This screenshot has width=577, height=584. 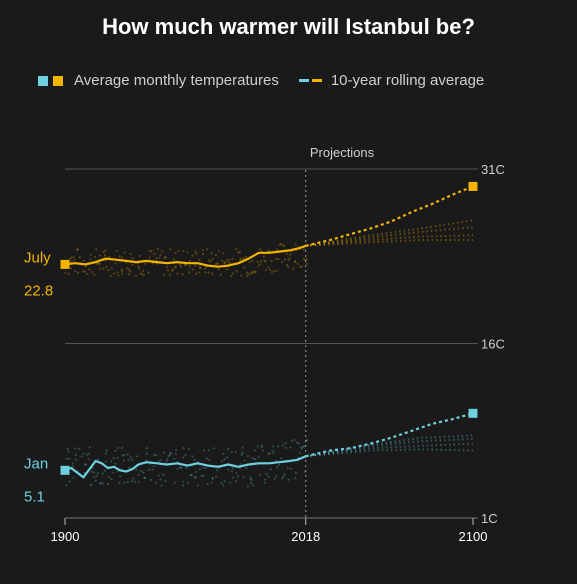 I want to click on x-tick-label-2018: 2018, so click(x=305, y=536).